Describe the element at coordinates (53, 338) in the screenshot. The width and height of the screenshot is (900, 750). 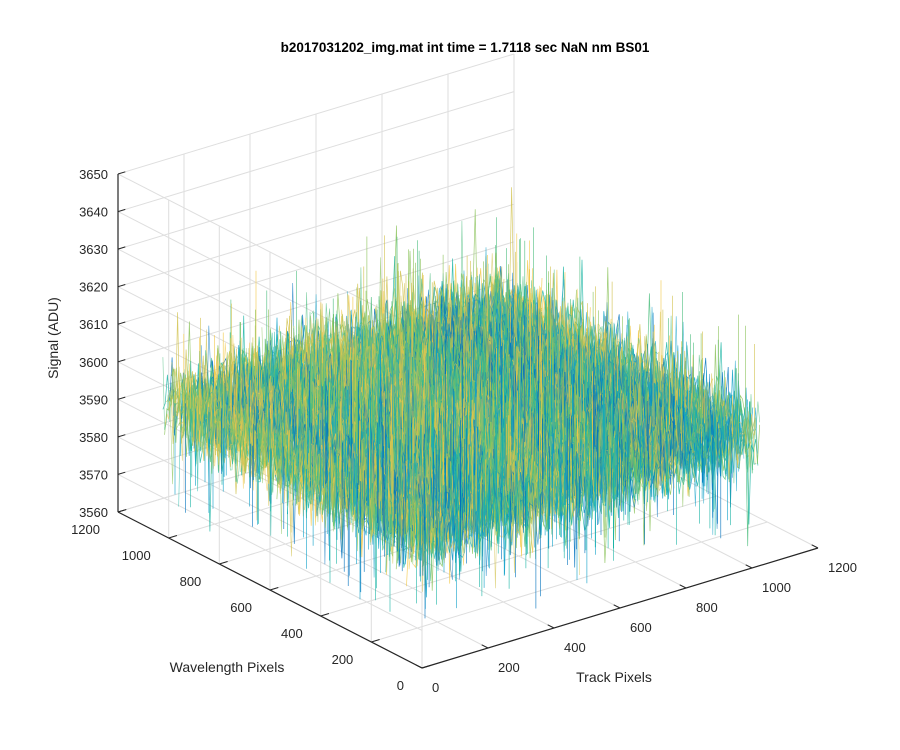
I see `z-axis-label: Signal (ADU)` at that location.